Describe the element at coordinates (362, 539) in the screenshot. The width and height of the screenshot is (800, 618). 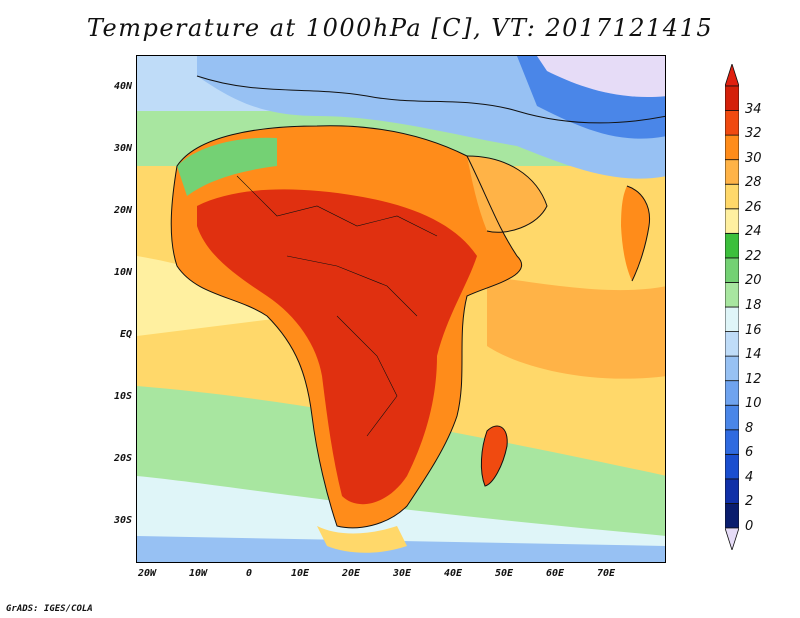
I see `south-africa-mild` at that location.